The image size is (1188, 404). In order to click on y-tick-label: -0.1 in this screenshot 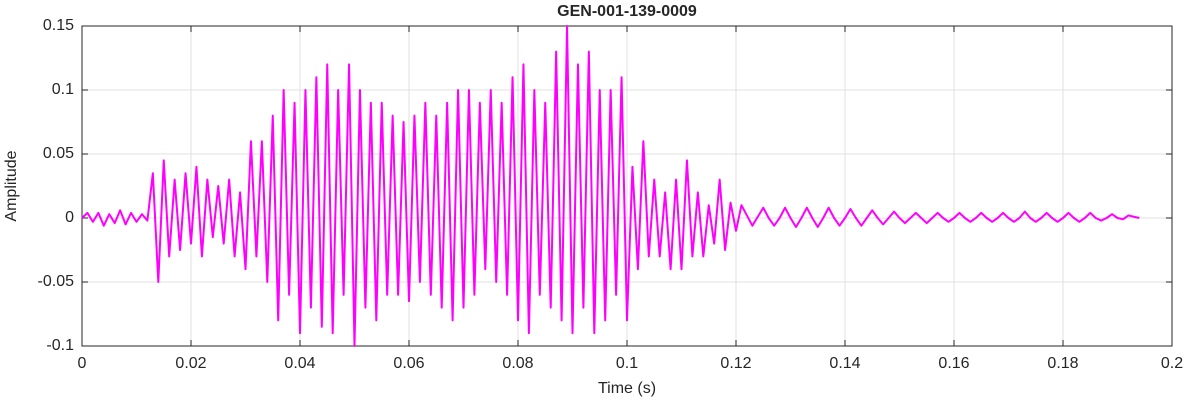, I will do `click(60, 345)`.